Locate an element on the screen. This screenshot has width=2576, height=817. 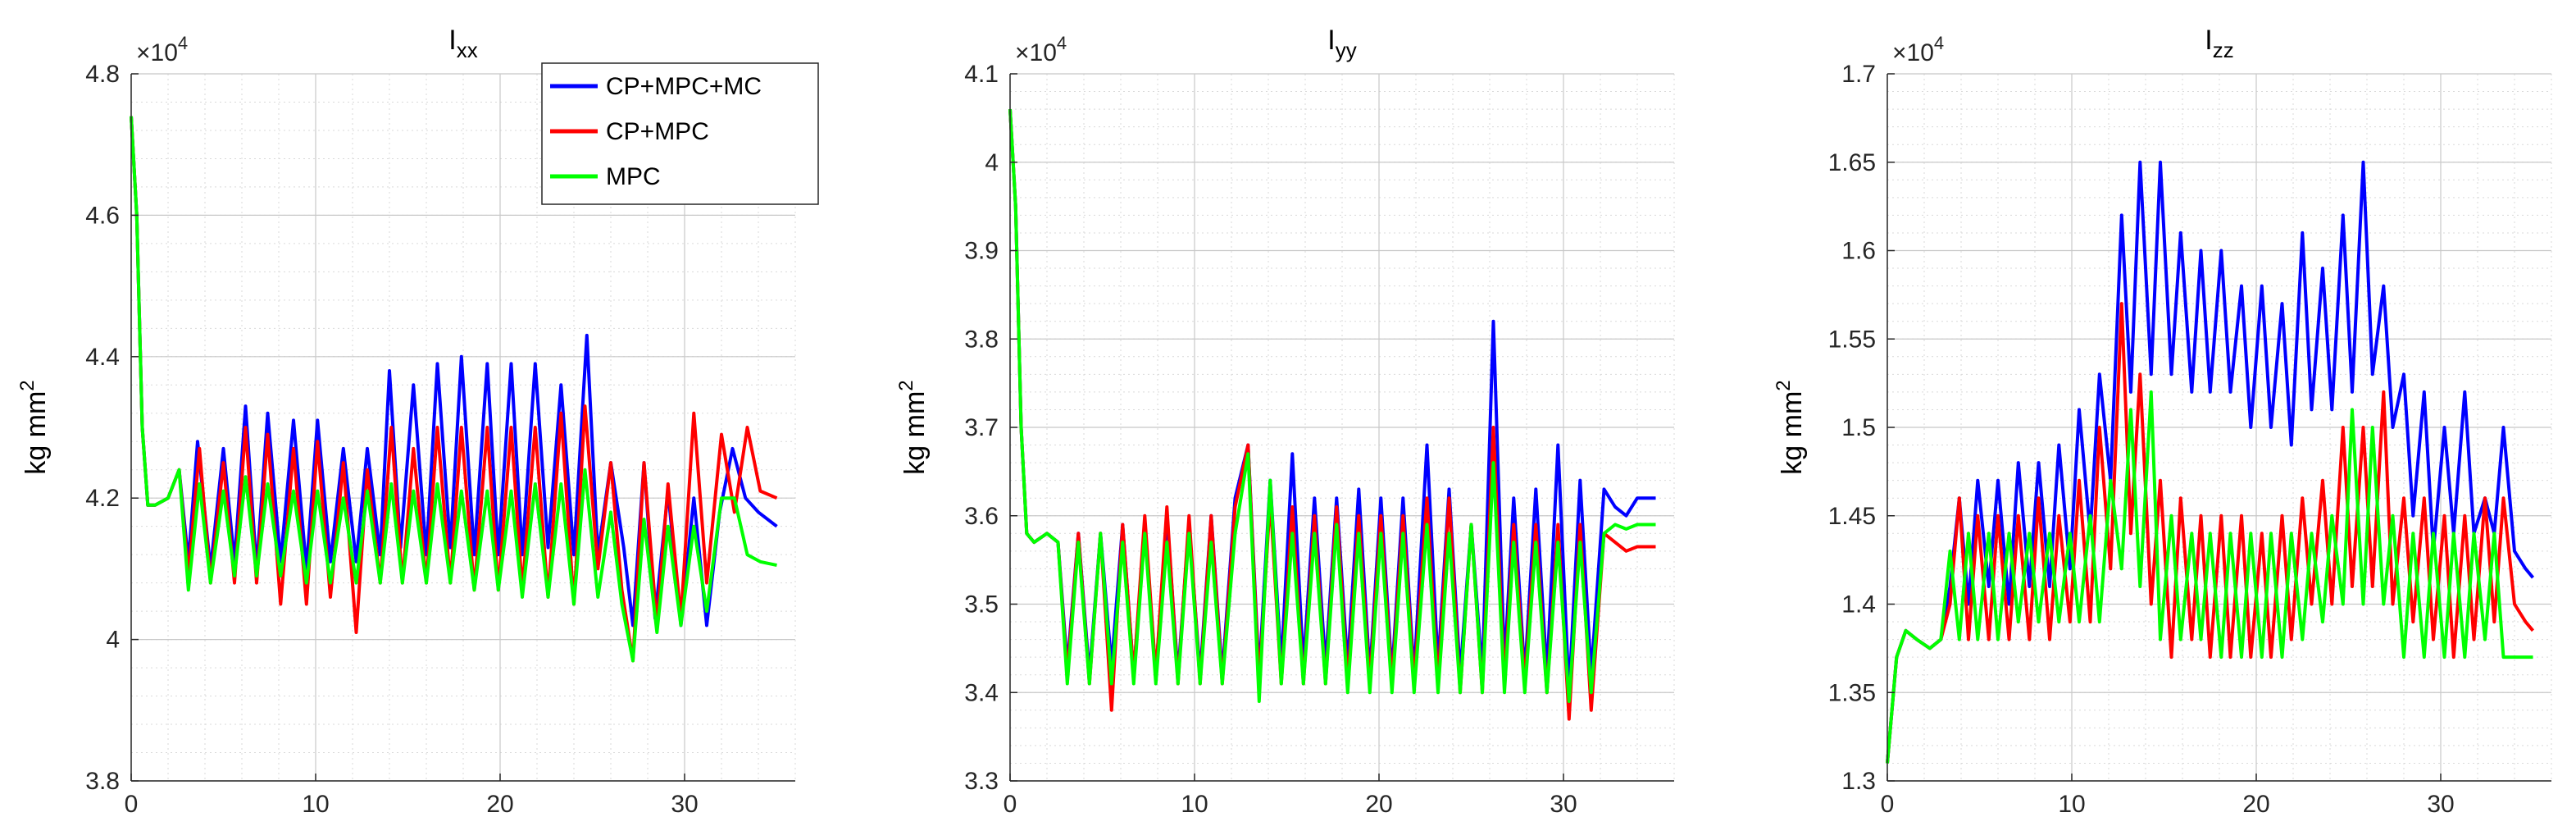
y-tick-label: 4.8 is located at coordinates (102, 74).